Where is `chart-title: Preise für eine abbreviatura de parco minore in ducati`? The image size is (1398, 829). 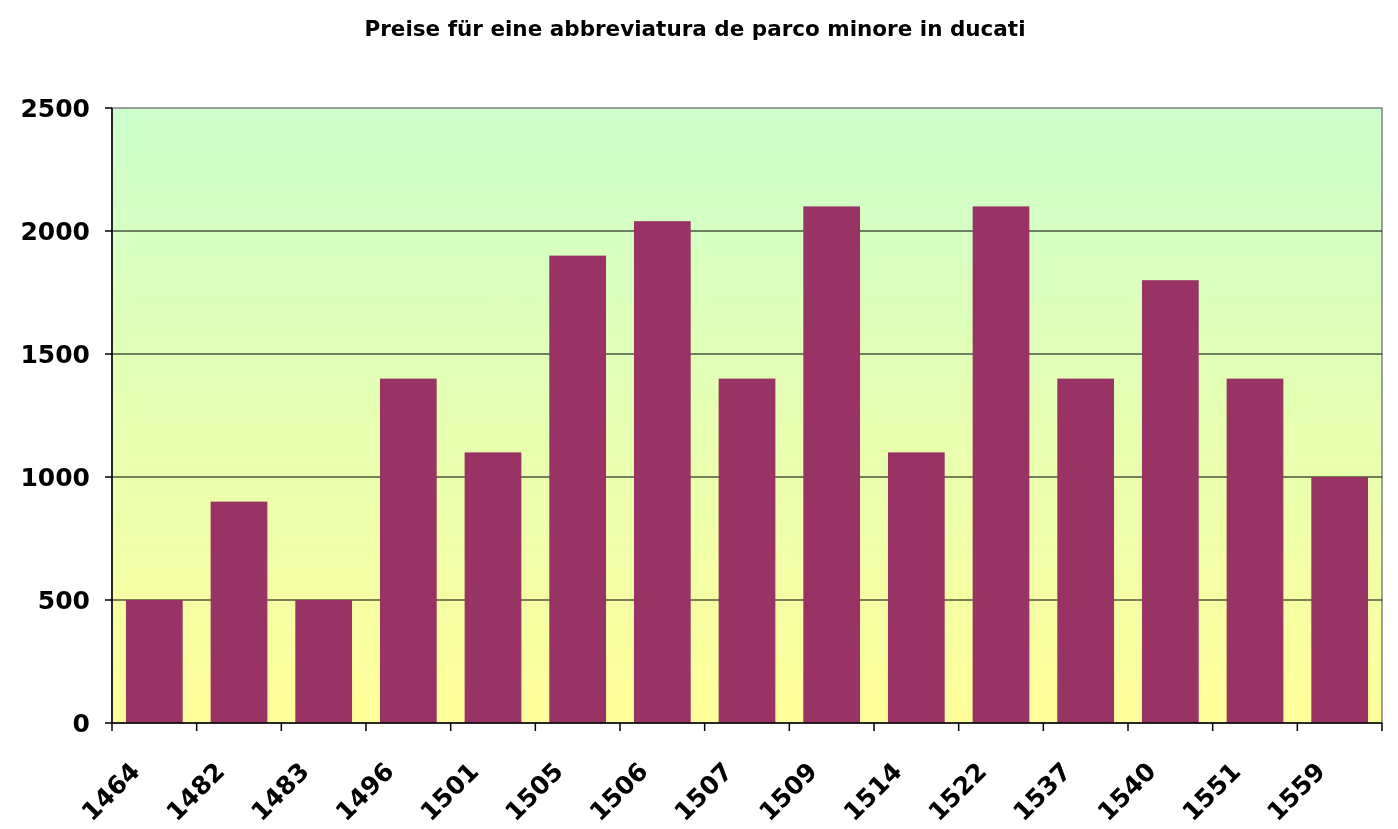
chart-title: Preise für eine abbreviatura de parco minore in ducati is located at coordinates (695, 28).